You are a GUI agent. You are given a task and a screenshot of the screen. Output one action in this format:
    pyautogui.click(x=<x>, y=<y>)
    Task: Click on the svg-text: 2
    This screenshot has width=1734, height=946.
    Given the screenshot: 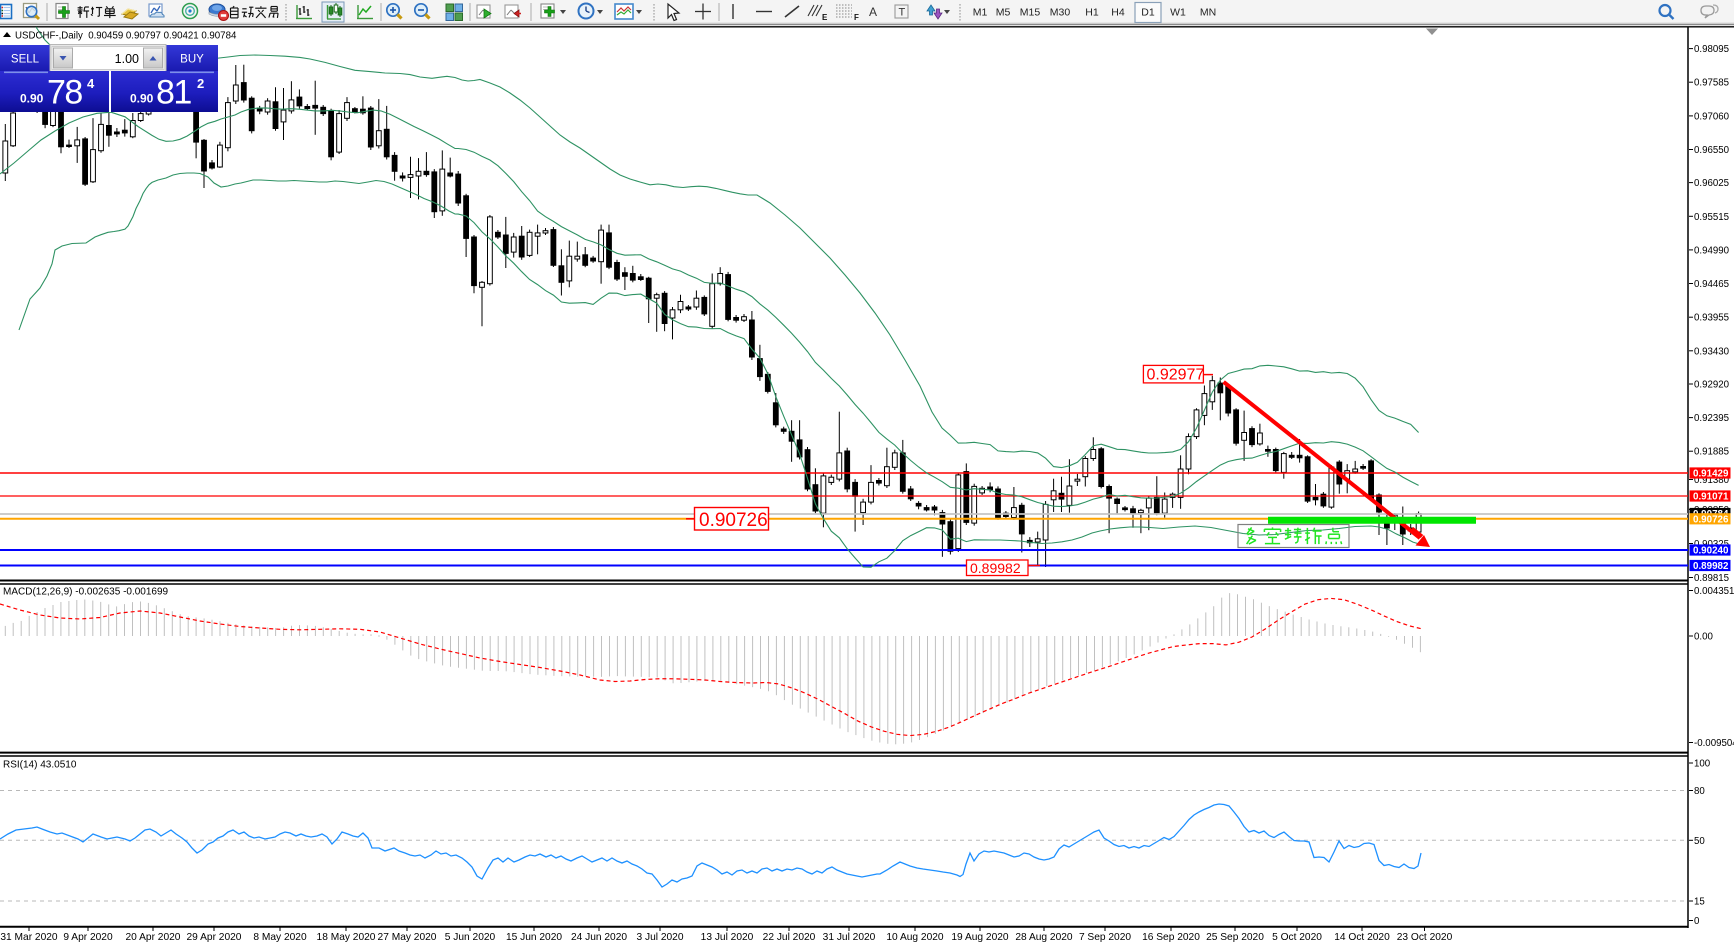 What is the action you would take?
    pyautogui.click(x=200, y=83)
    